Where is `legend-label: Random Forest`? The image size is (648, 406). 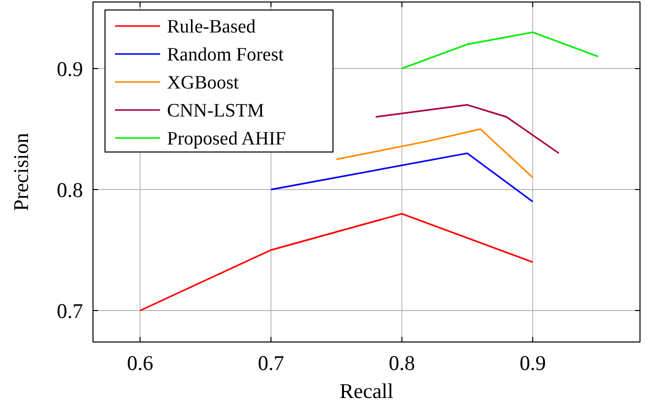 legend-label: Random Forest is located at coordinates (225, 55).